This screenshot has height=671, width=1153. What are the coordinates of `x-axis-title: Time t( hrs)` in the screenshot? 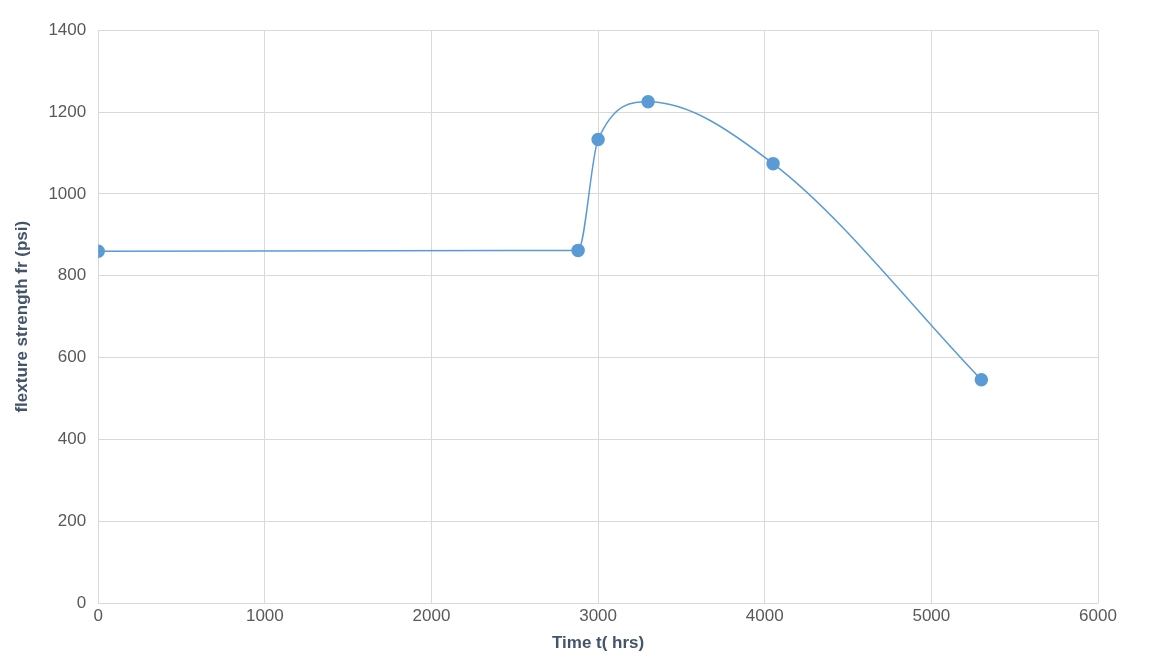 It's located at (598, 643).